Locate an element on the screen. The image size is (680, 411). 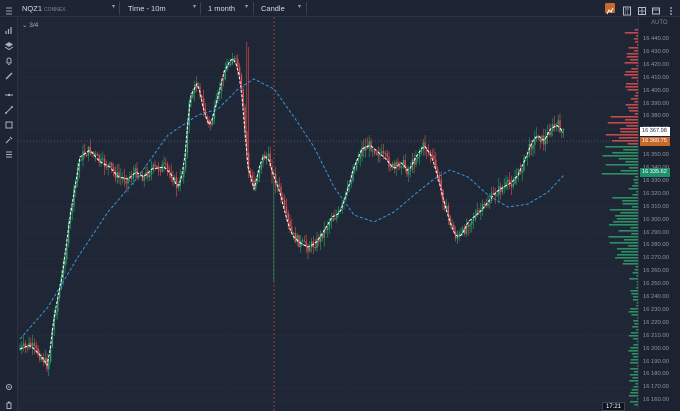
price-axis-tick: 16 160.00 is located at coordinates (656, 400).